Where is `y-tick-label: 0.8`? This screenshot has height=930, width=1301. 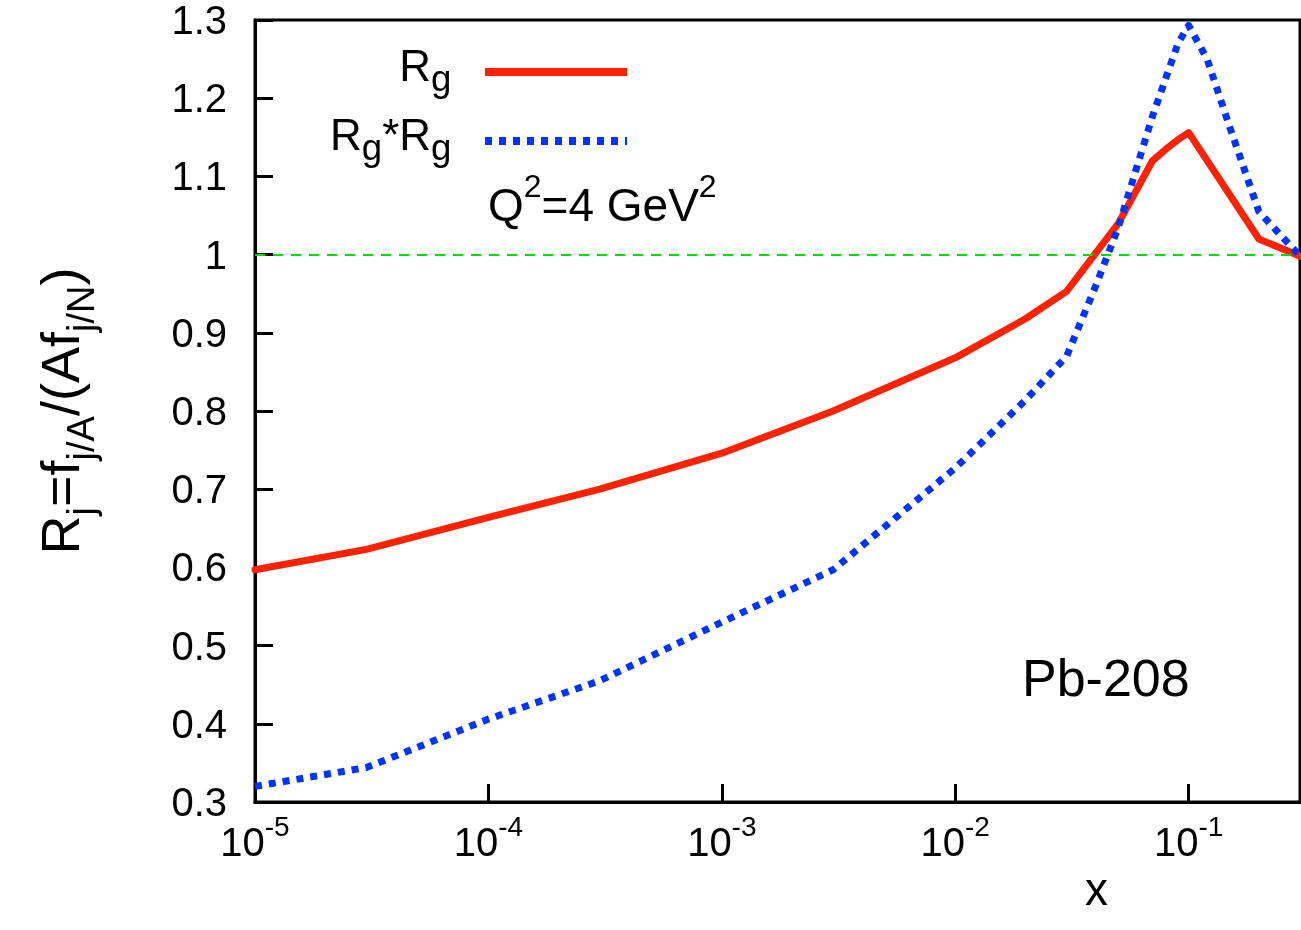 y-tick-label: 0.8 is located at coordinates (199, 411).